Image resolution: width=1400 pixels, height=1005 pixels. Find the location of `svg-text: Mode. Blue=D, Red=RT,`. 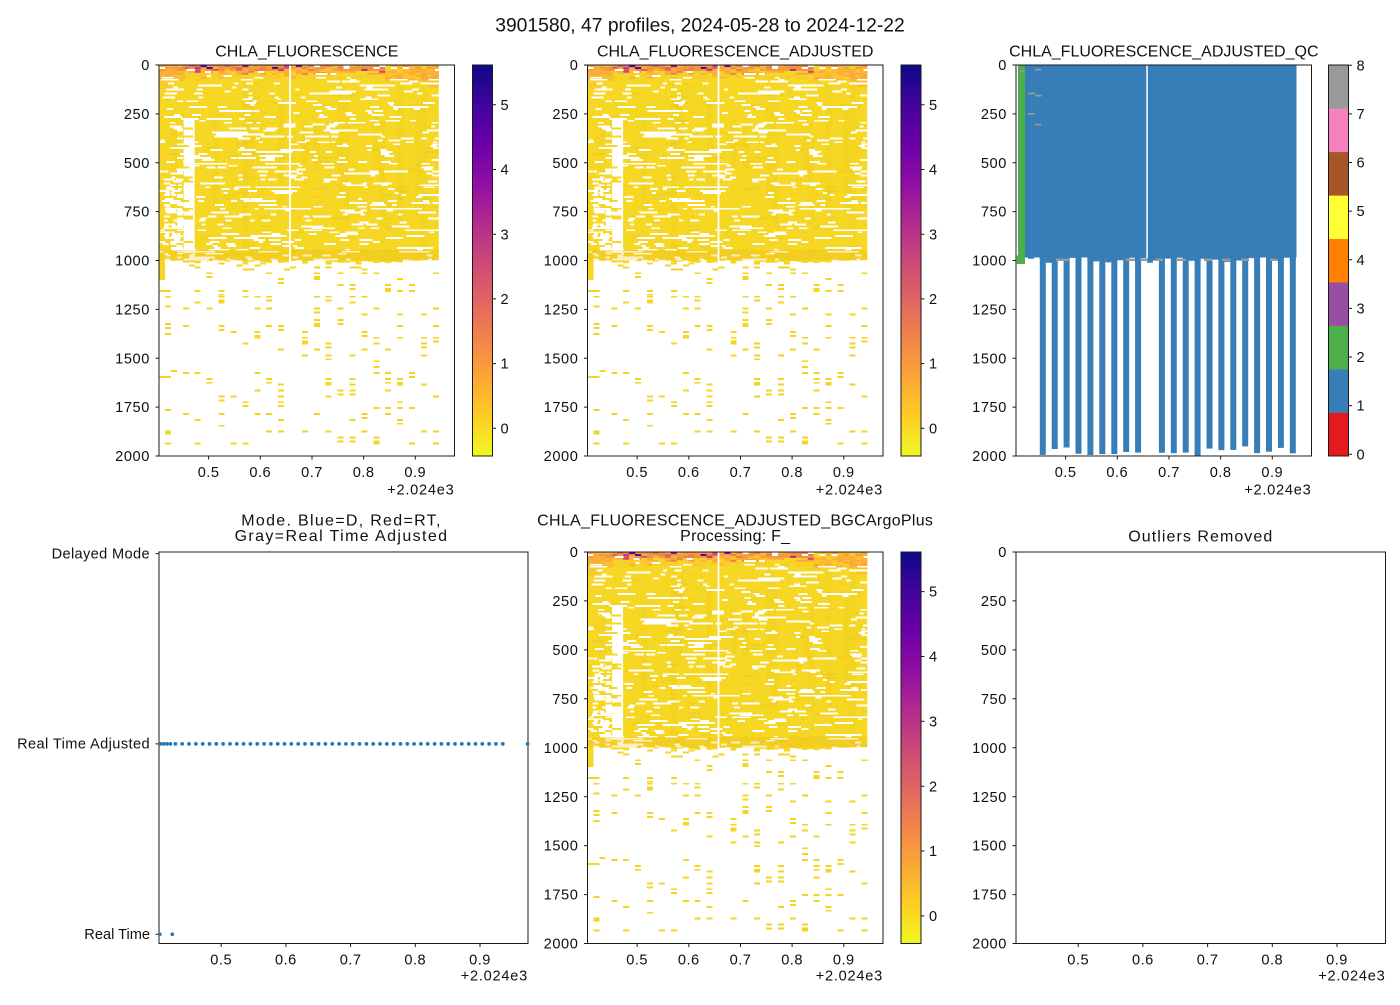

svg-text: Mode. Blue=D, Red=RT, is located at coordinates (341, 520).